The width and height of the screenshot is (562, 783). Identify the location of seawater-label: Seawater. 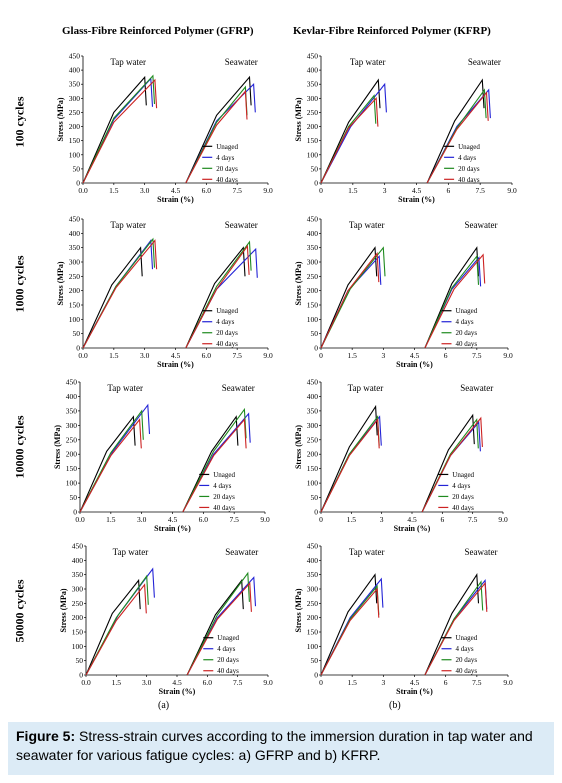
(241, 225).